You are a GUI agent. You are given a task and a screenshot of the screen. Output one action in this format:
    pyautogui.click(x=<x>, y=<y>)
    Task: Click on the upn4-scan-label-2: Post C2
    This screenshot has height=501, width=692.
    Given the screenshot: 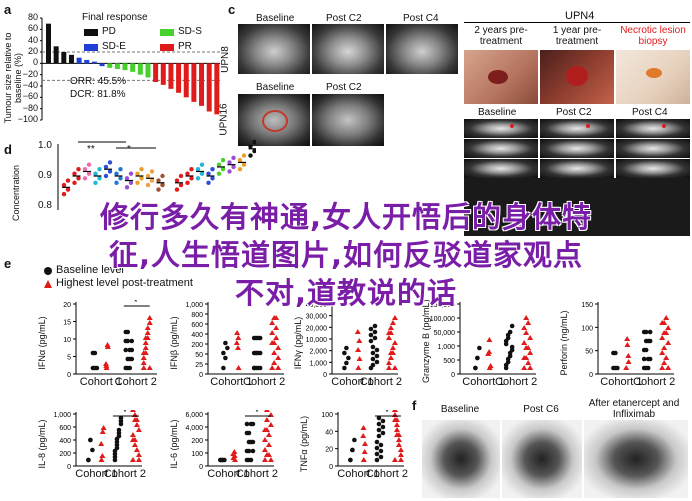 What is the action you would take?
    pyautogui.click(x=574, y=112)
    